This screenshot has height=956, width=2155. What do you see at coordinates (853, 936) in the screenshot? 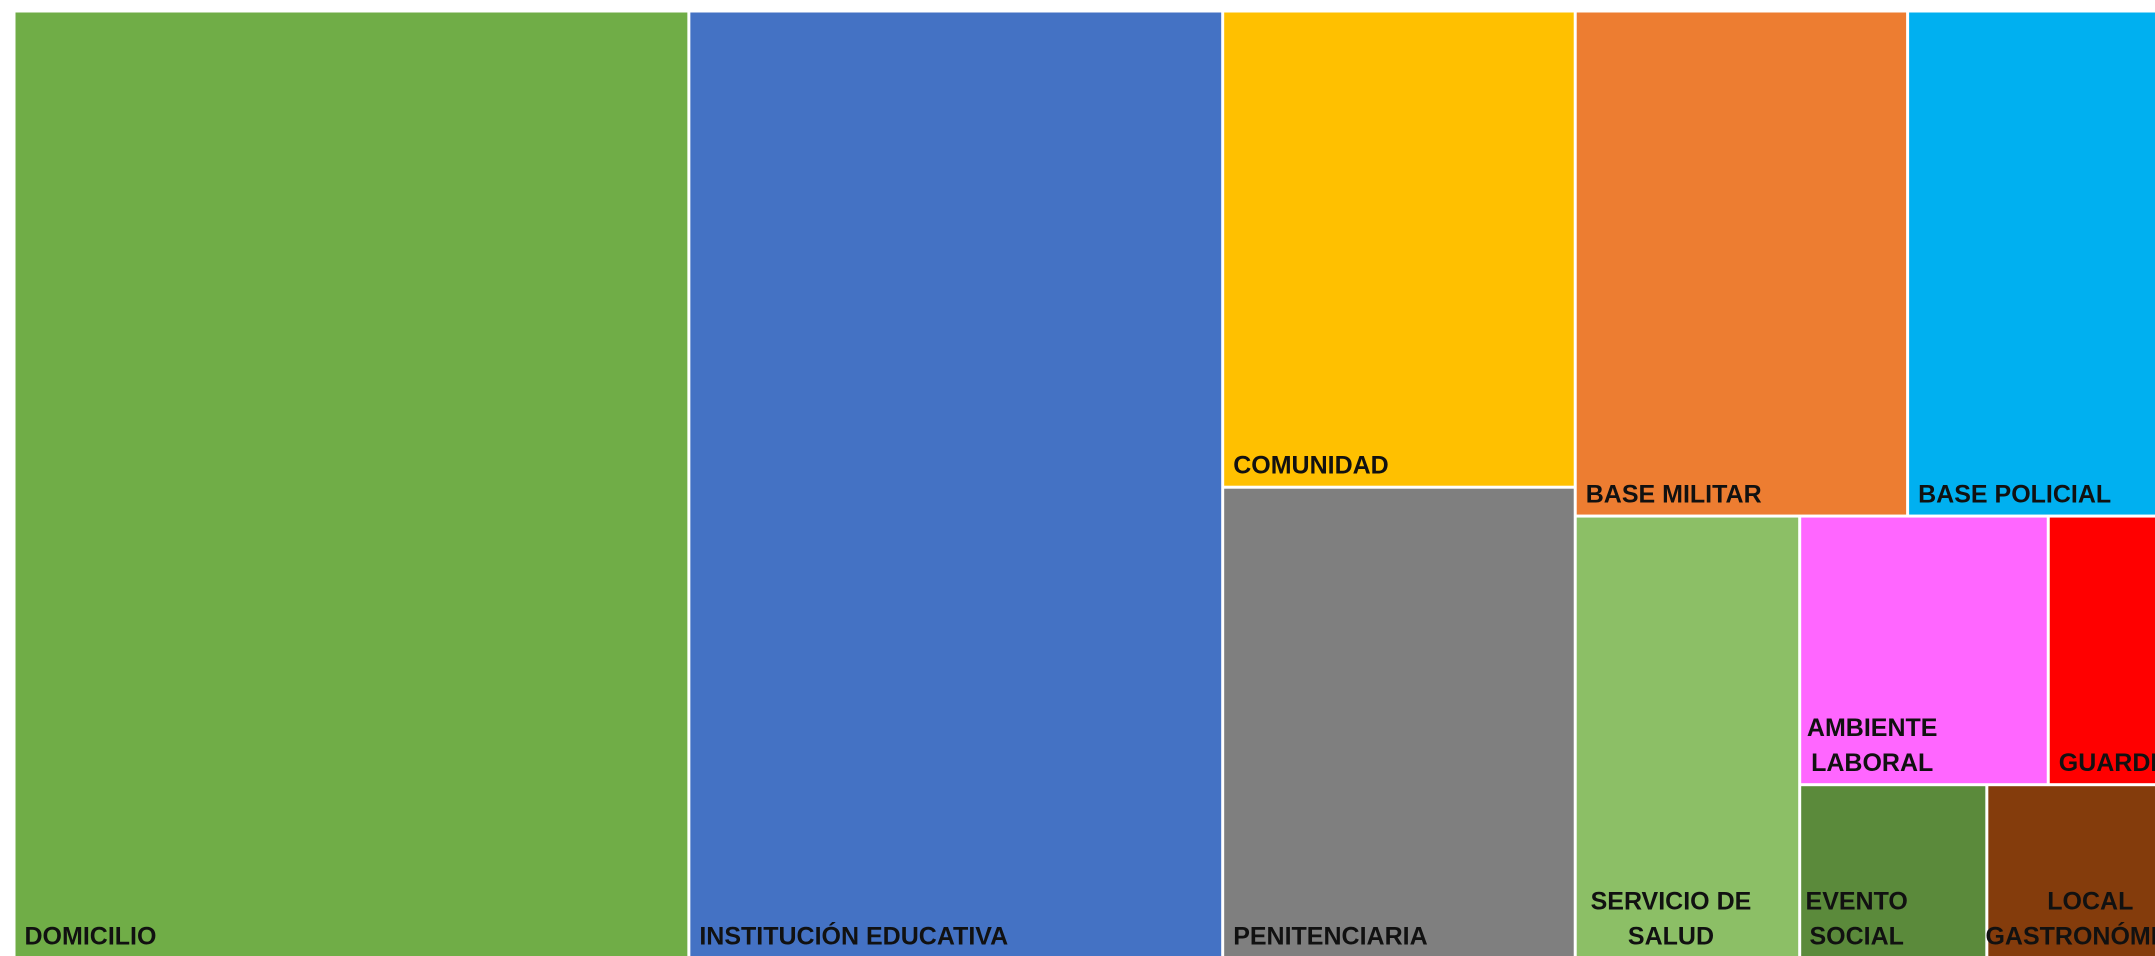
I see `tile-label: INSTITUCIÓN EDUCATIVA` at bounding box center [853, 936].